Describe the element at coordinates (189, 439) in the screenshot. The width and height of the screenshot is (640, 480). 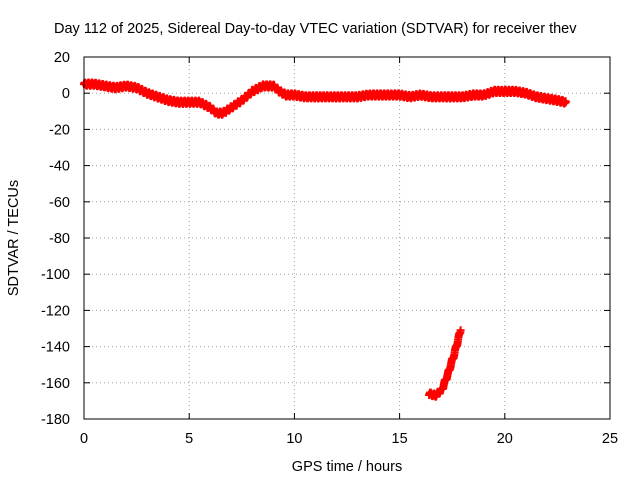
I see `x-tick-label: 5` at that location.